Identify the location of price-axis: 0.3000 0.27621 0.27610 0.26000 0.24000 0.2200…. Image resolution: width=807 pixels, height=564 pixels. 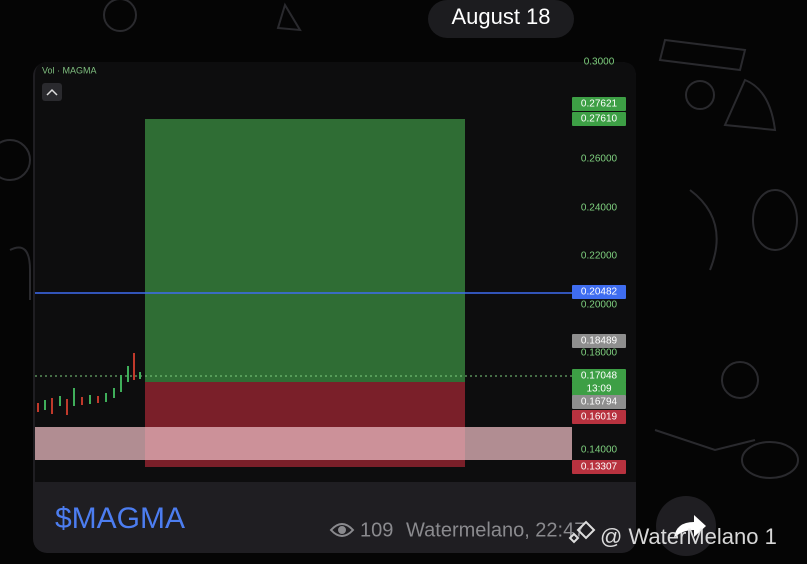
(599, 265).